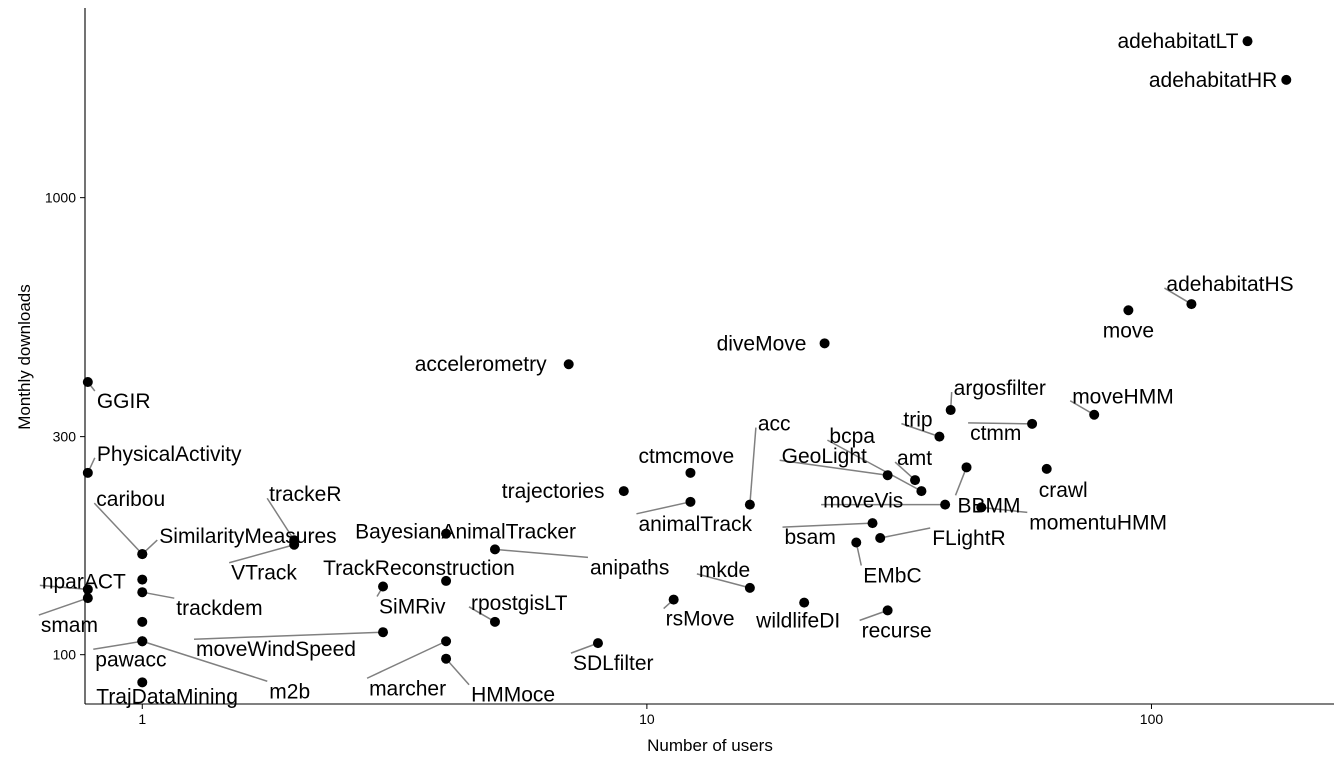 This screenshot has width=1344, height=773. I want to click on y-tick-label: 1000, so click(60, 198).